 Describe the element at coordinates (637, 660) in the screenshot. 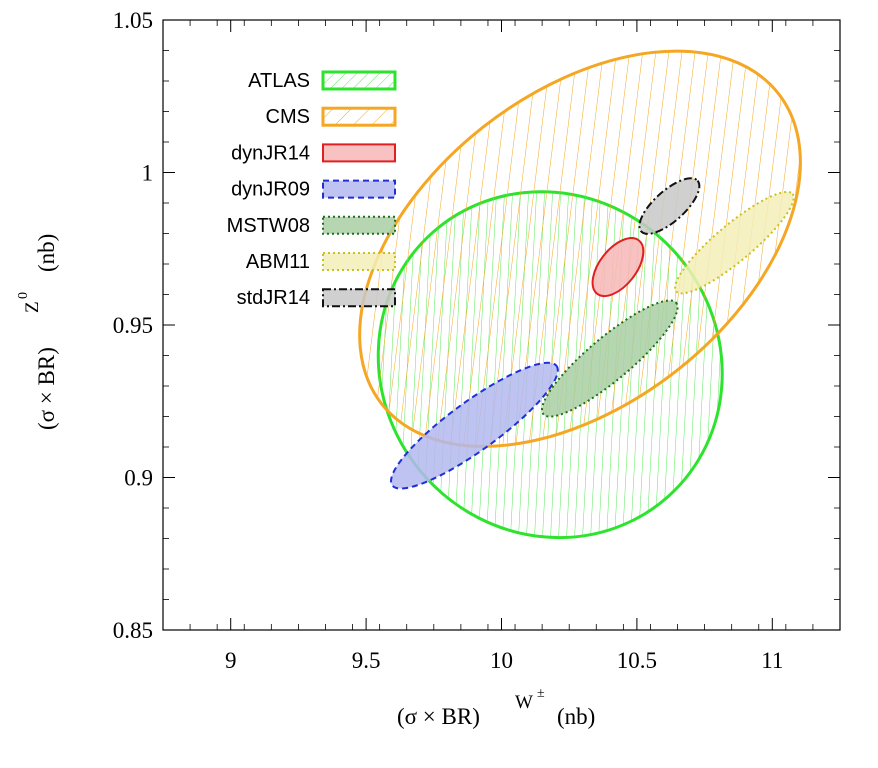

I see `x-tick-label: 10.5` at that location.